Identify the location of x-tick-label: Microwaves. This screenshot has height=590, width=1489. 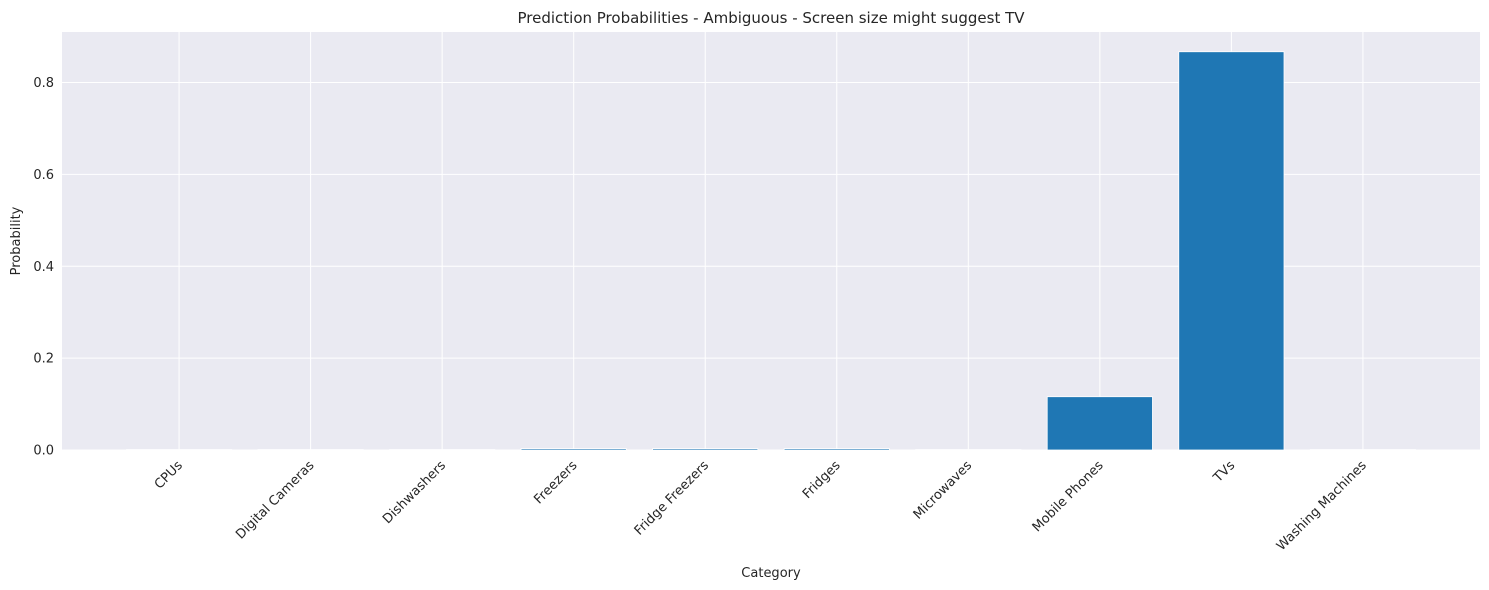
(943, 490).